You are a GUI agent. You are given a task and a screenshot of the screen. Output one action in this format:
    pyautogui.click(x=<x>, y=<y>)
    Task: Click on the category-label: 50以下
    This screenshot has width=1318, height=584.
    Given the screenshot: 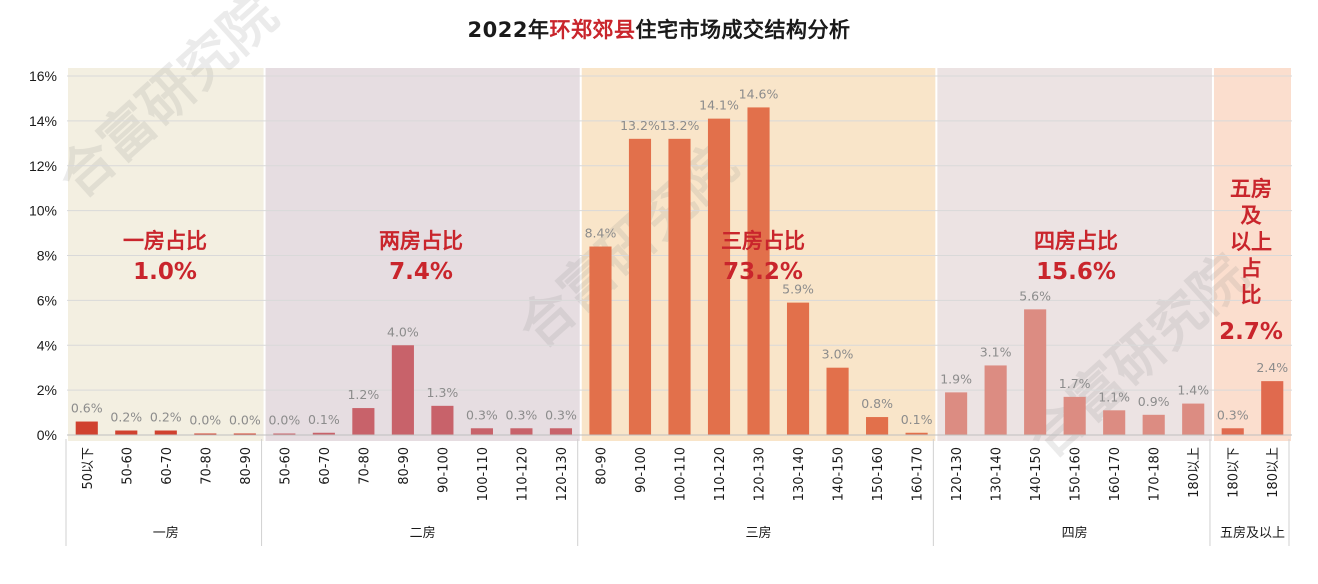 What is the action you would take?
    pyautogui.click(x=88, y=468)
    